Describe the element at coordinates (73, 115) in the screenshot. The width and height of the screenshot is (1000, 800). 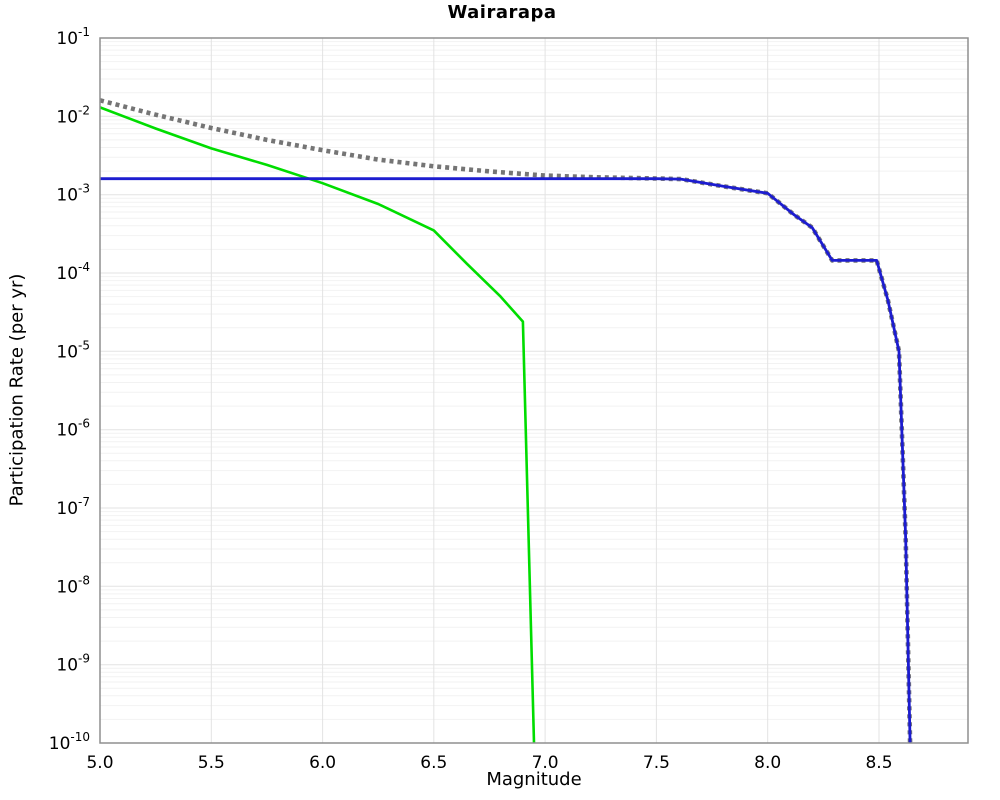
I see `y-tick-label: 10⁻²` at that location.